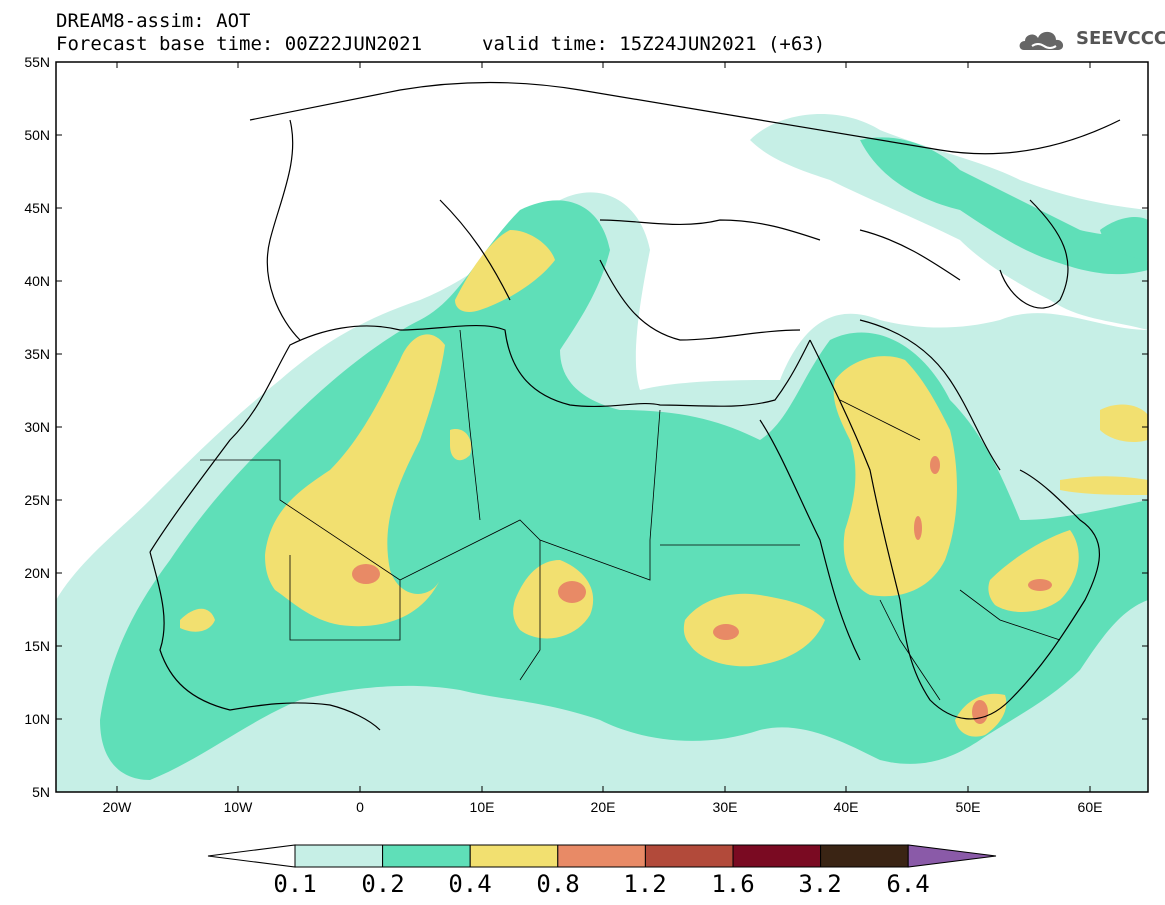 This screenshot has height=905, width=1165. Describe the element at coordinates (725, 807) in the screenshot. I see `lon-tick-label: 30E` at that location.